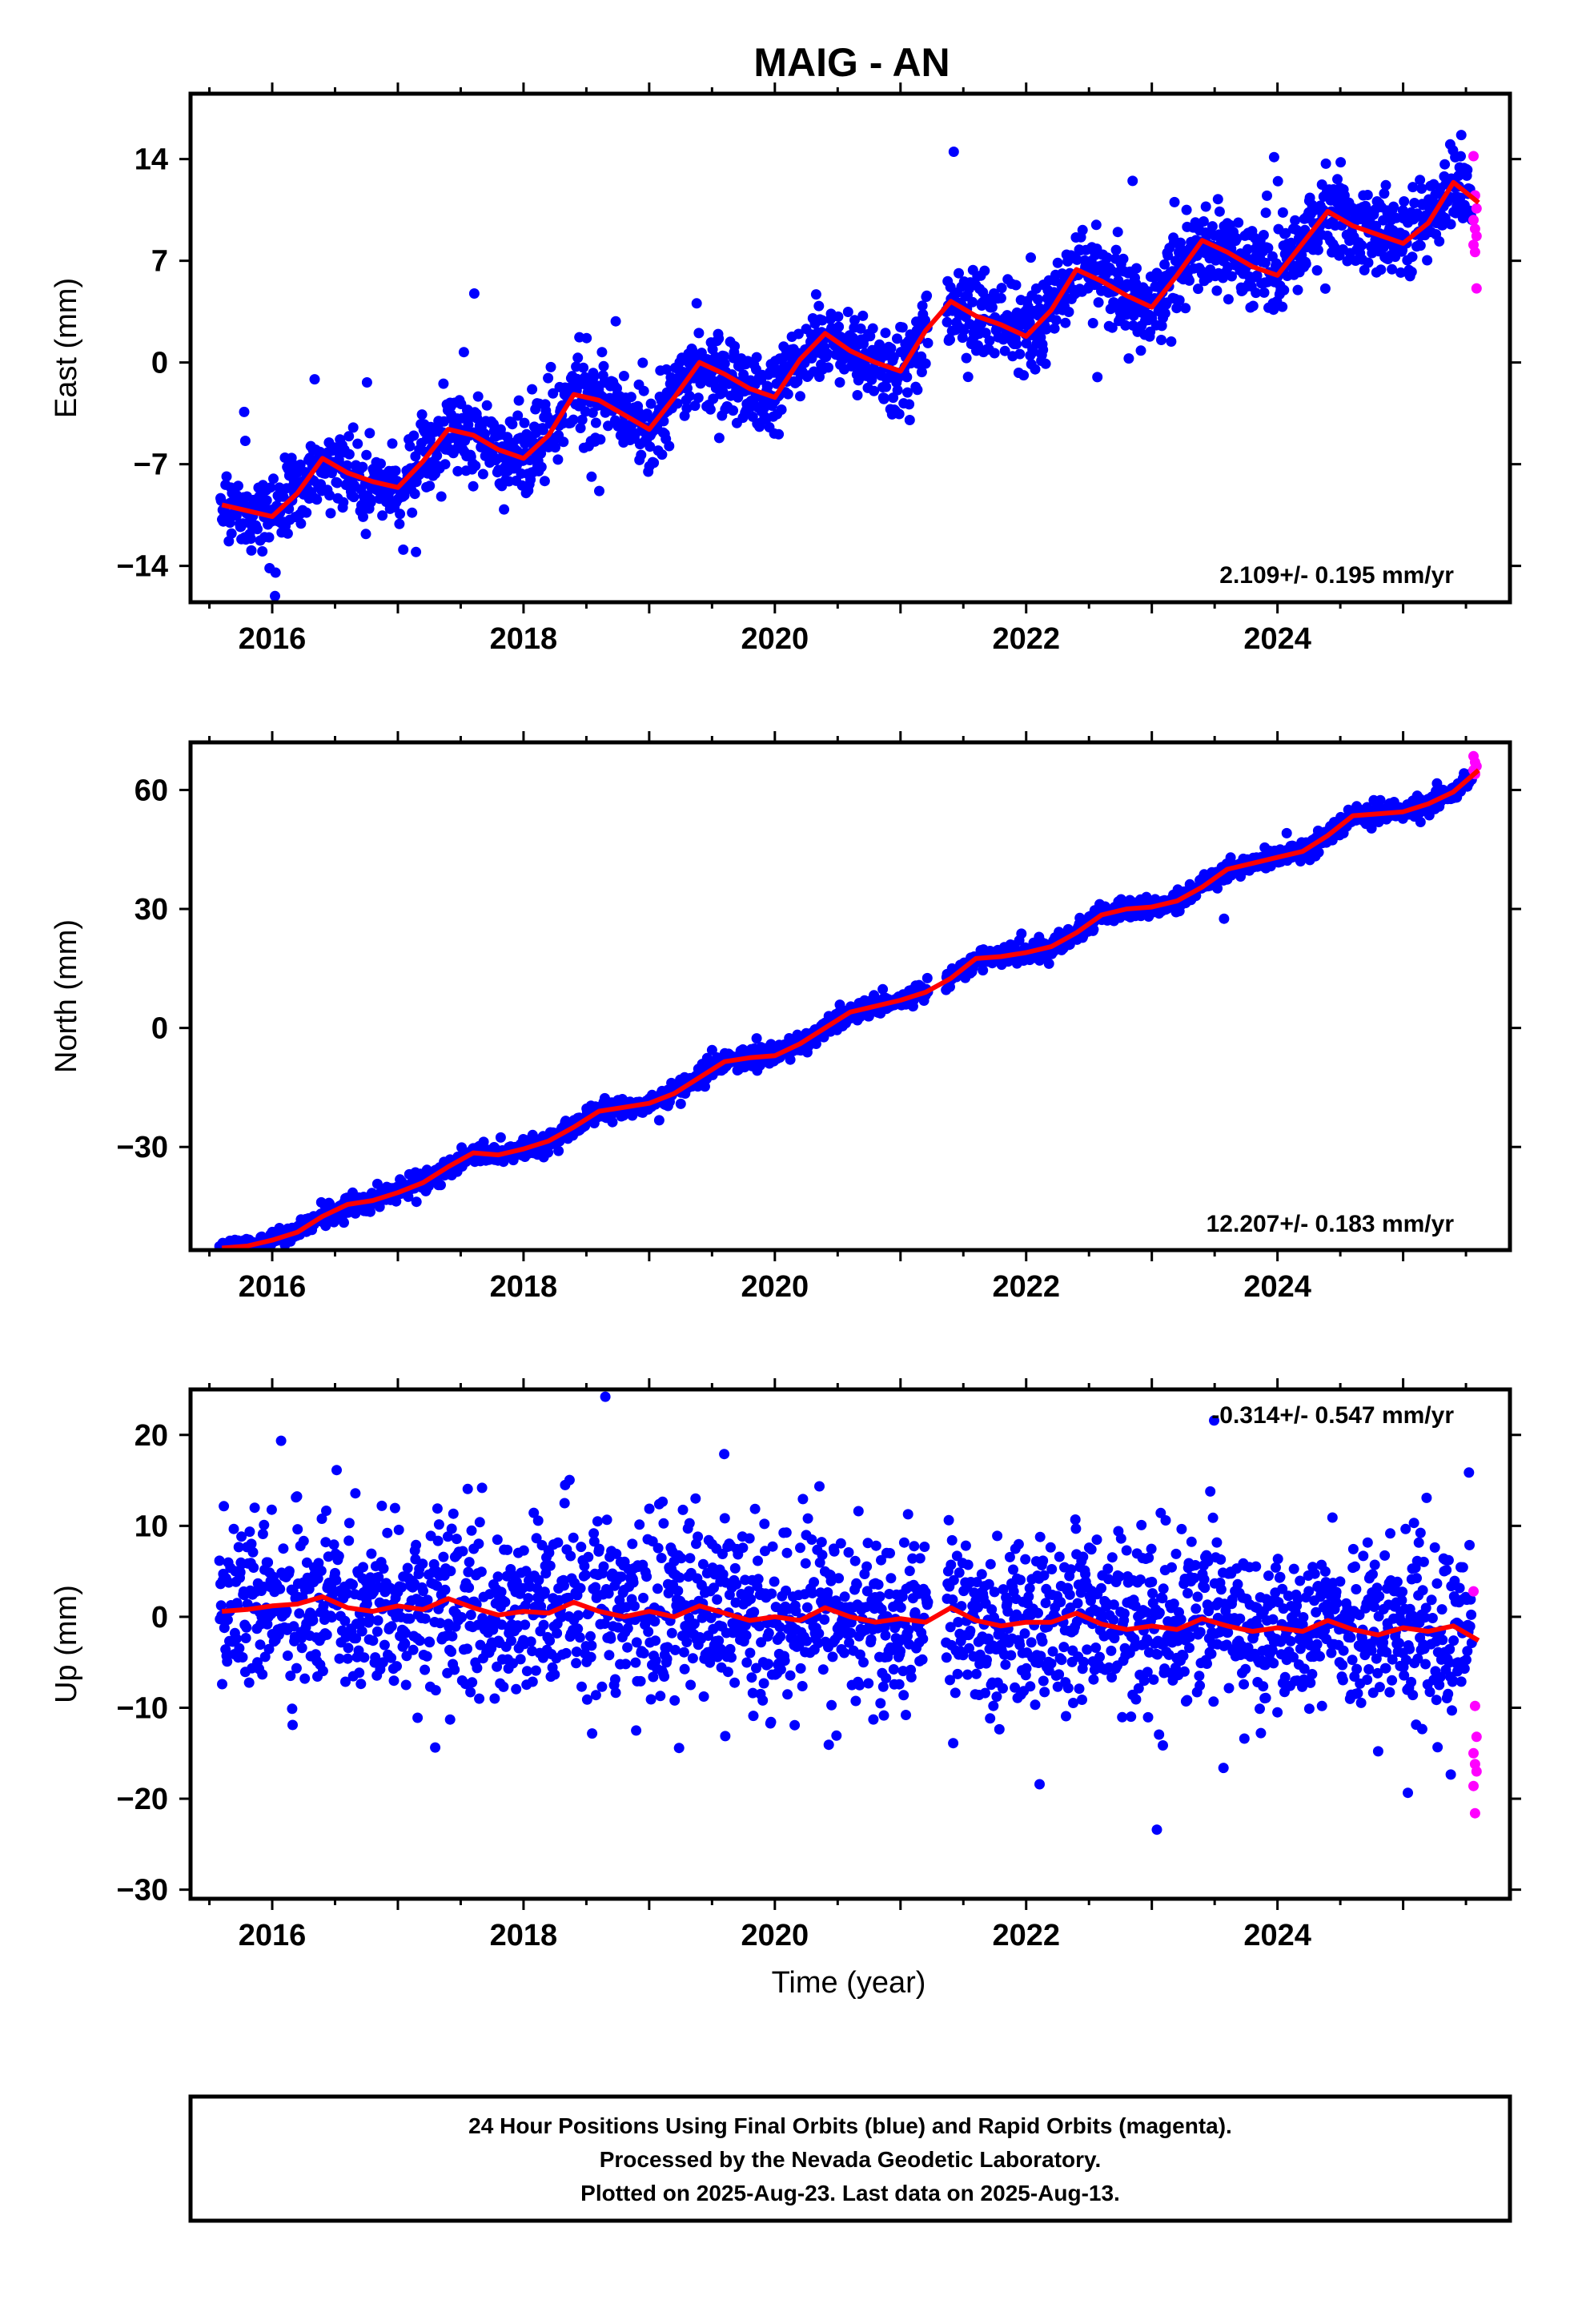  I want to click on east-fit-line, so click(850, 349).